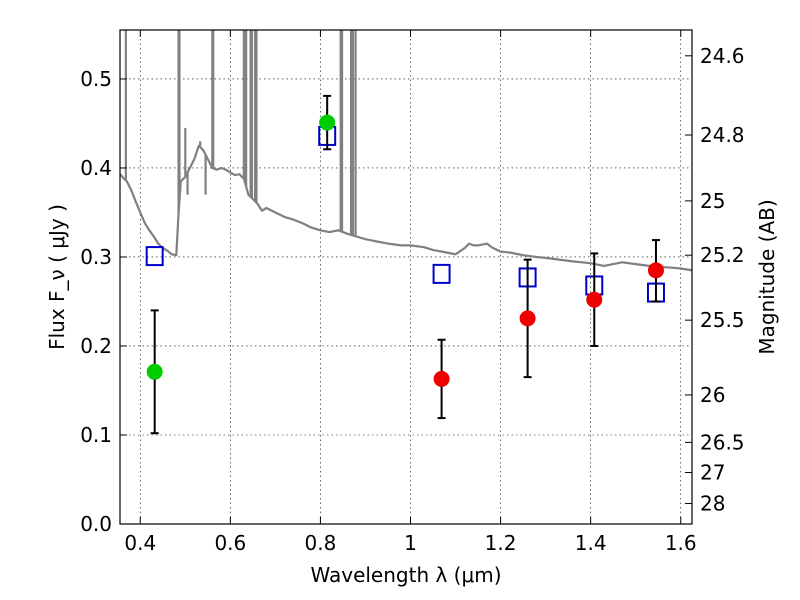 The height and width of the screenshot is (600, 800). I want to click on y-tick-label: 0.3, so click(96, 257).